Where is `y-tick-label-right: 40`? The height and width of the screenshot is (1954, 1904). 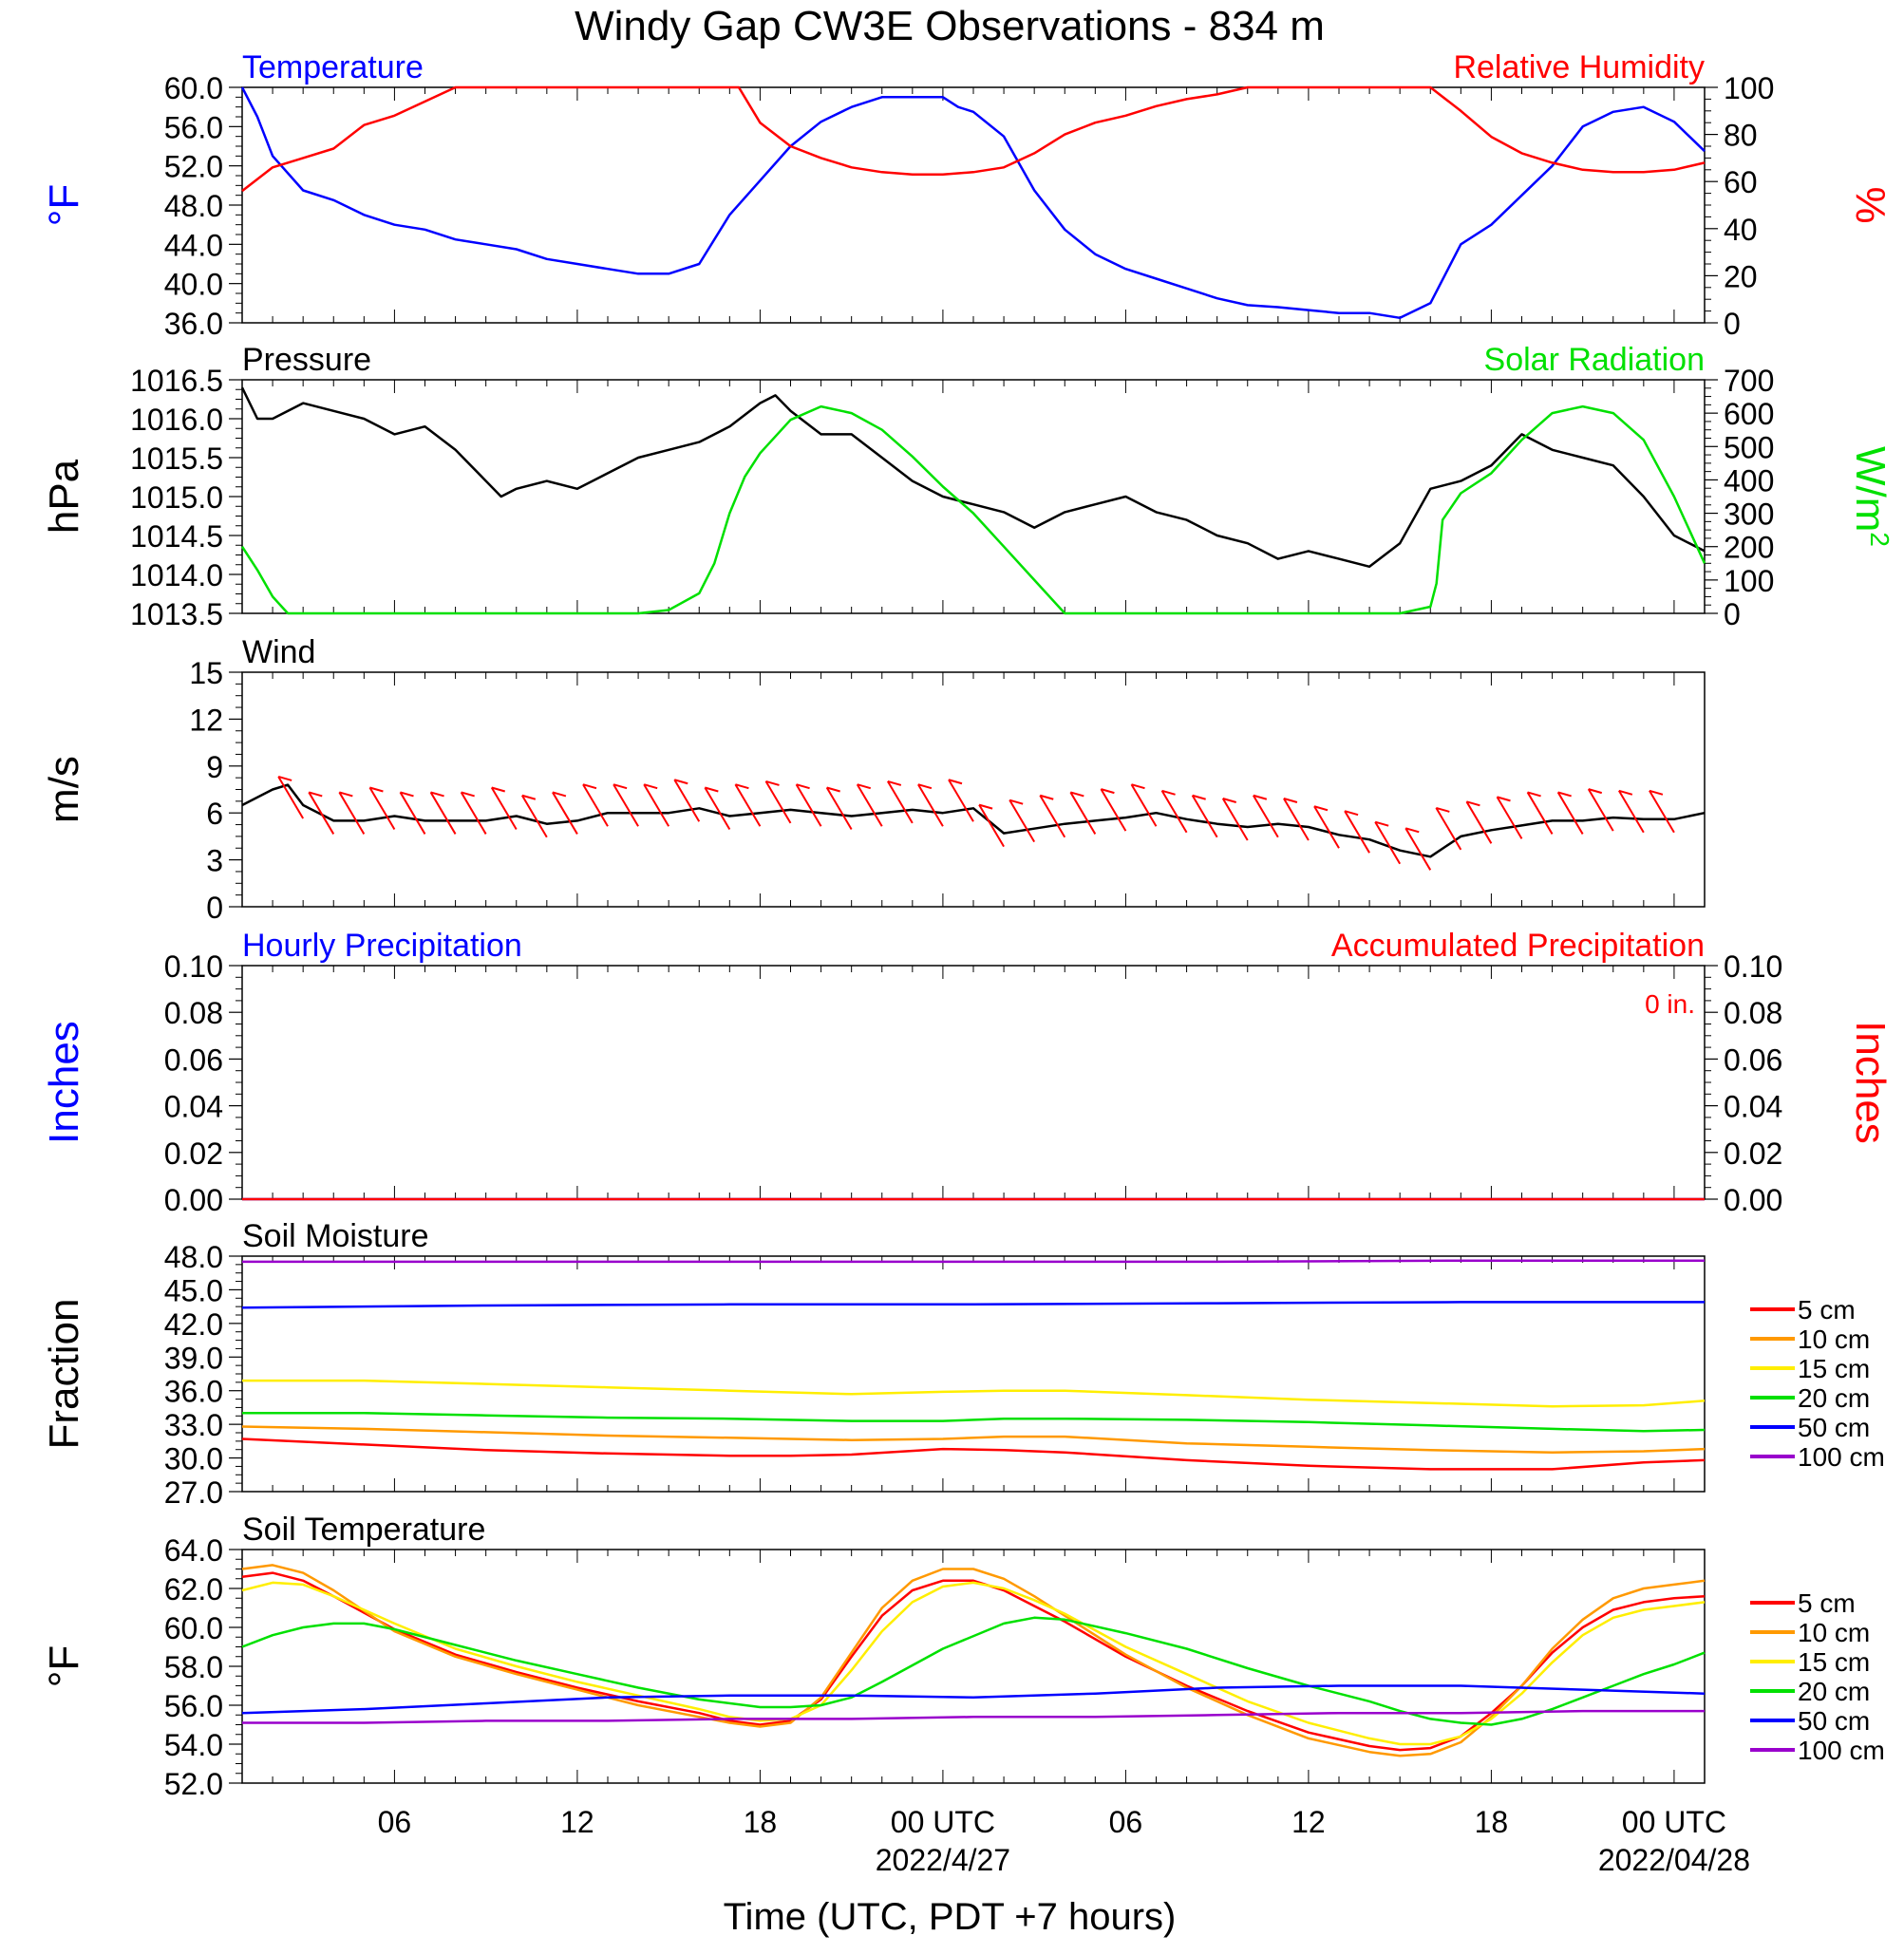 y-tick-label-right: 40 is located at coordinates (1741, 230).